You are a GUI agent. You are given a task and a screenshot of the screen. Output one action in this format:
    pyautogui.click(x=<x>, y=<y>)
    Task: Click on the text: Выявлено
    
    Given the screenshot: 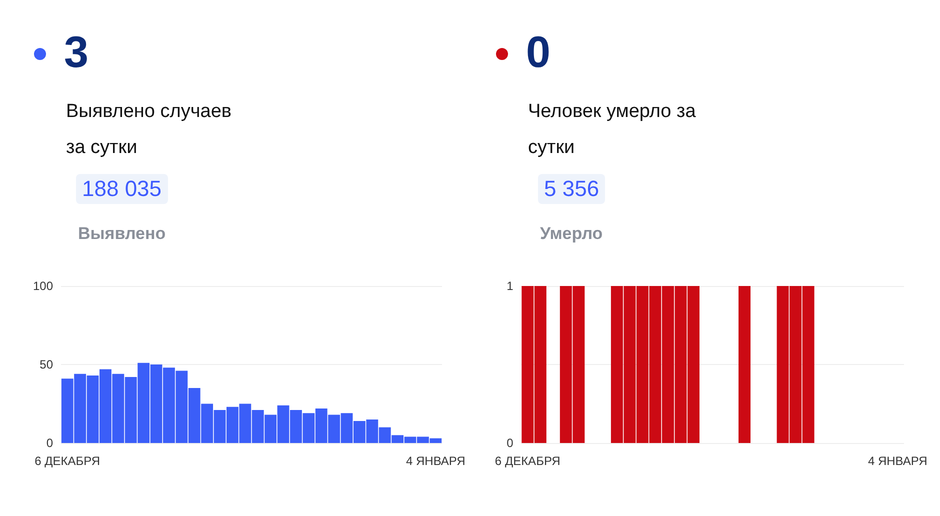 What is the action you would take?
    pyautogui.click(x=122, y=234)
    